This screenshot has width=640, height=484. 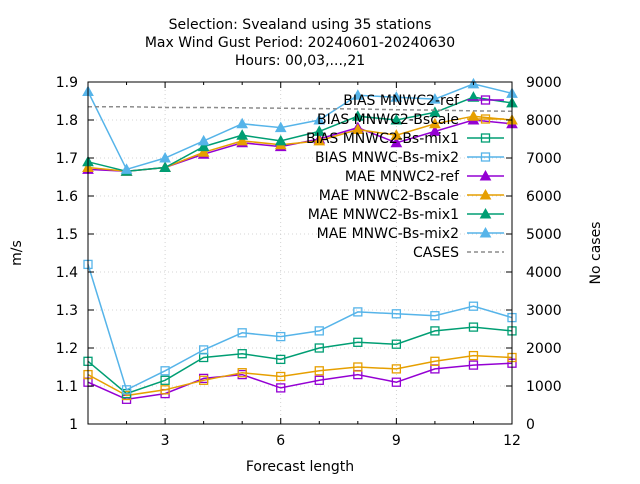 I want to click on y-axis-label: m/s, so click(x=17, y=253).